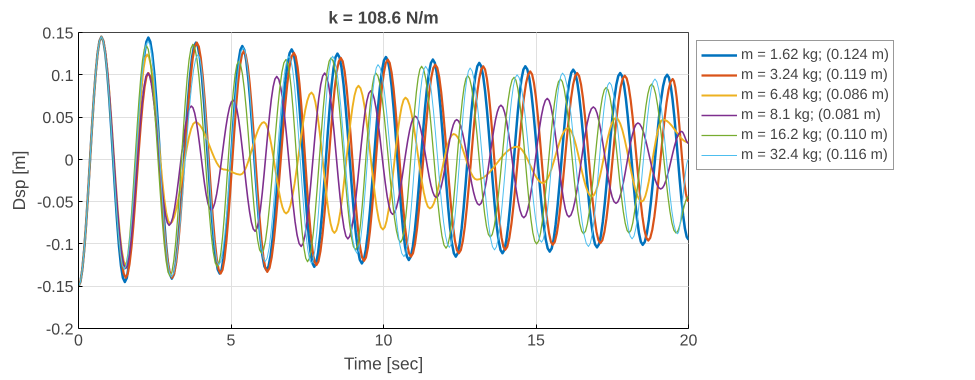 The width and height of the screenshot is (975, 380). What do you see at coordinates (815, 95) in the screenshot?
I see `legend-label: m = 6.48 kg; (0.086 m)` at bounding box center [815, 95].